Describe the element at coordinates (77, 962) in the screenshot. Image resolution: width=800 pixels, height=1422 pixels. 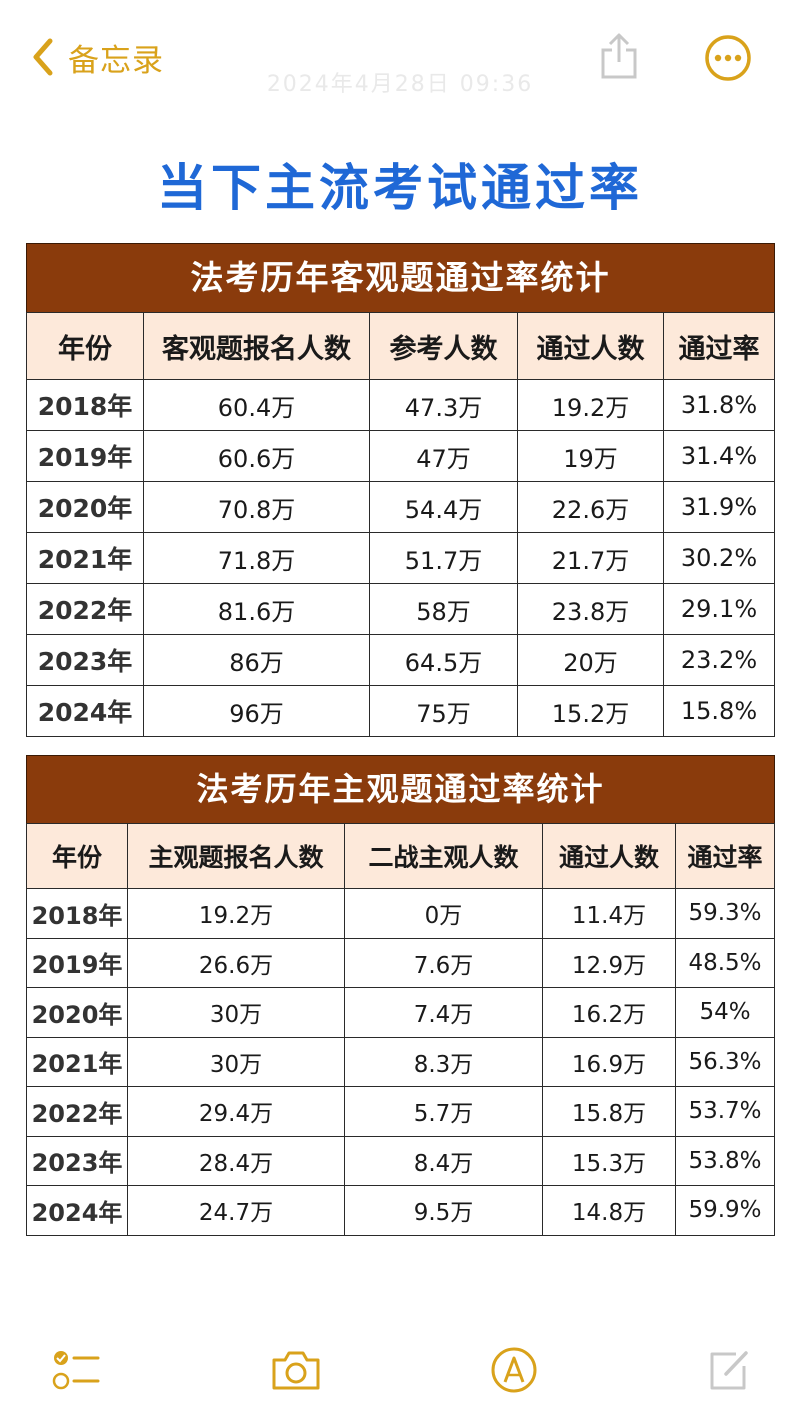
I see `year-cell: 2019年` at that location.